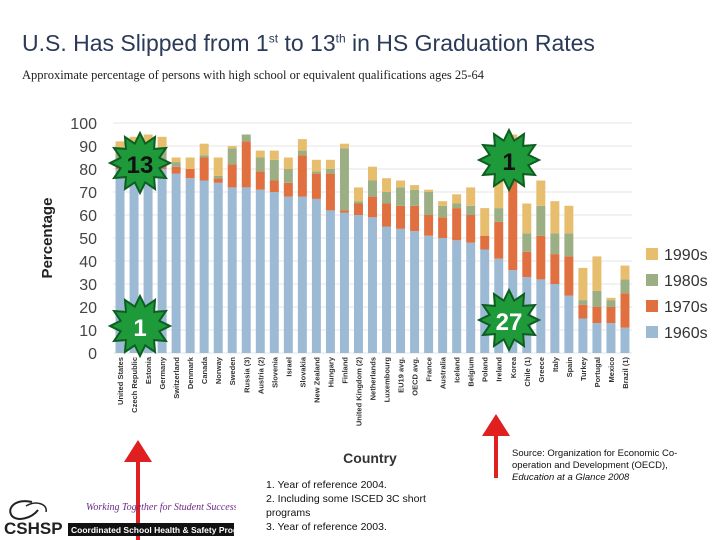 The width and height of the screenshot is (720, 540). What do you see at coordinates (443, 372) in the screenshot?
I see `x-category-label: Australia` at bounding box center [443, 372].